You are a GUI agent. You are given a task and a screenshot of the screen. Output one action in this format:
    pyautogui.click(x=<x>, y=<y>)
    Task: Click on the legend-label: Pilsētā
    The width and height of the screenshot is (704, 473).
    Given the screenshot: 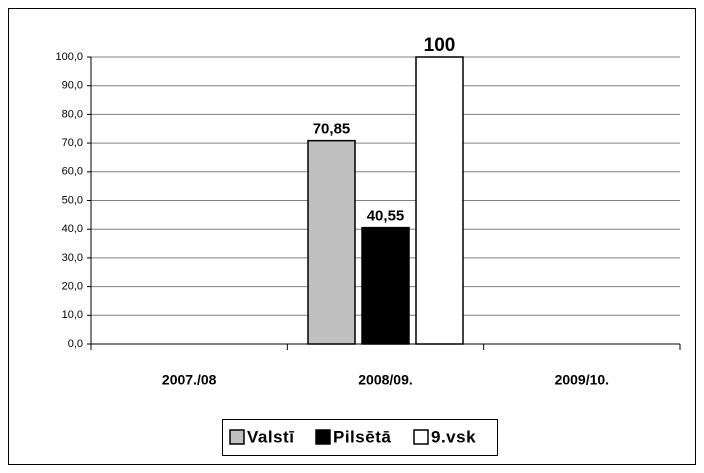 What is the action you would take?
    pyautogui.click(x=362, y=436)
    